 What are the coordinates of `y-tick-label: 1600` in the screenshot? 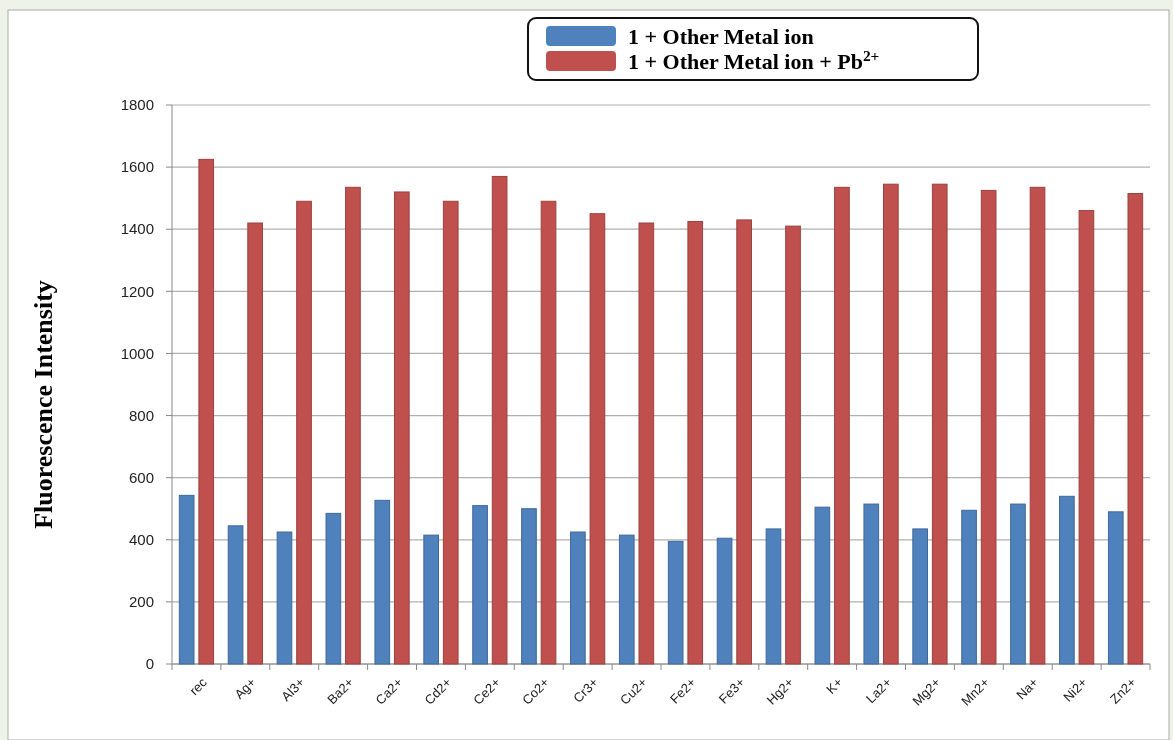 It's located at (137, 167).